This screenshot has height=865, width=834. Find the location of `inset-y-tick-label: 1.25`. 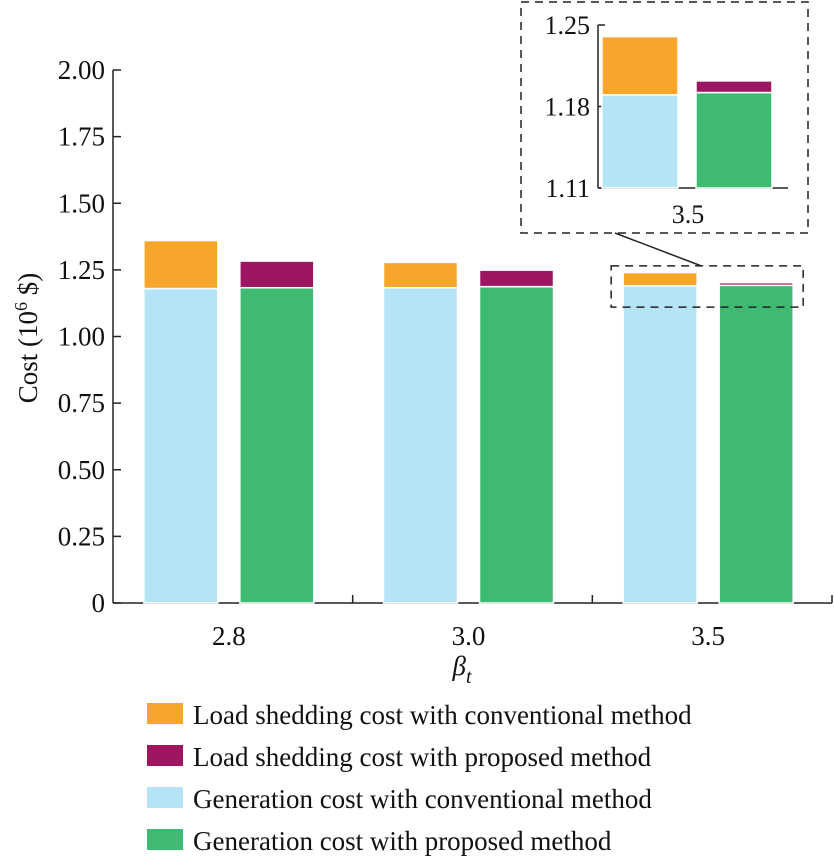

inset-y-tick-label: 1.25 is located at coordinates (568, 25).